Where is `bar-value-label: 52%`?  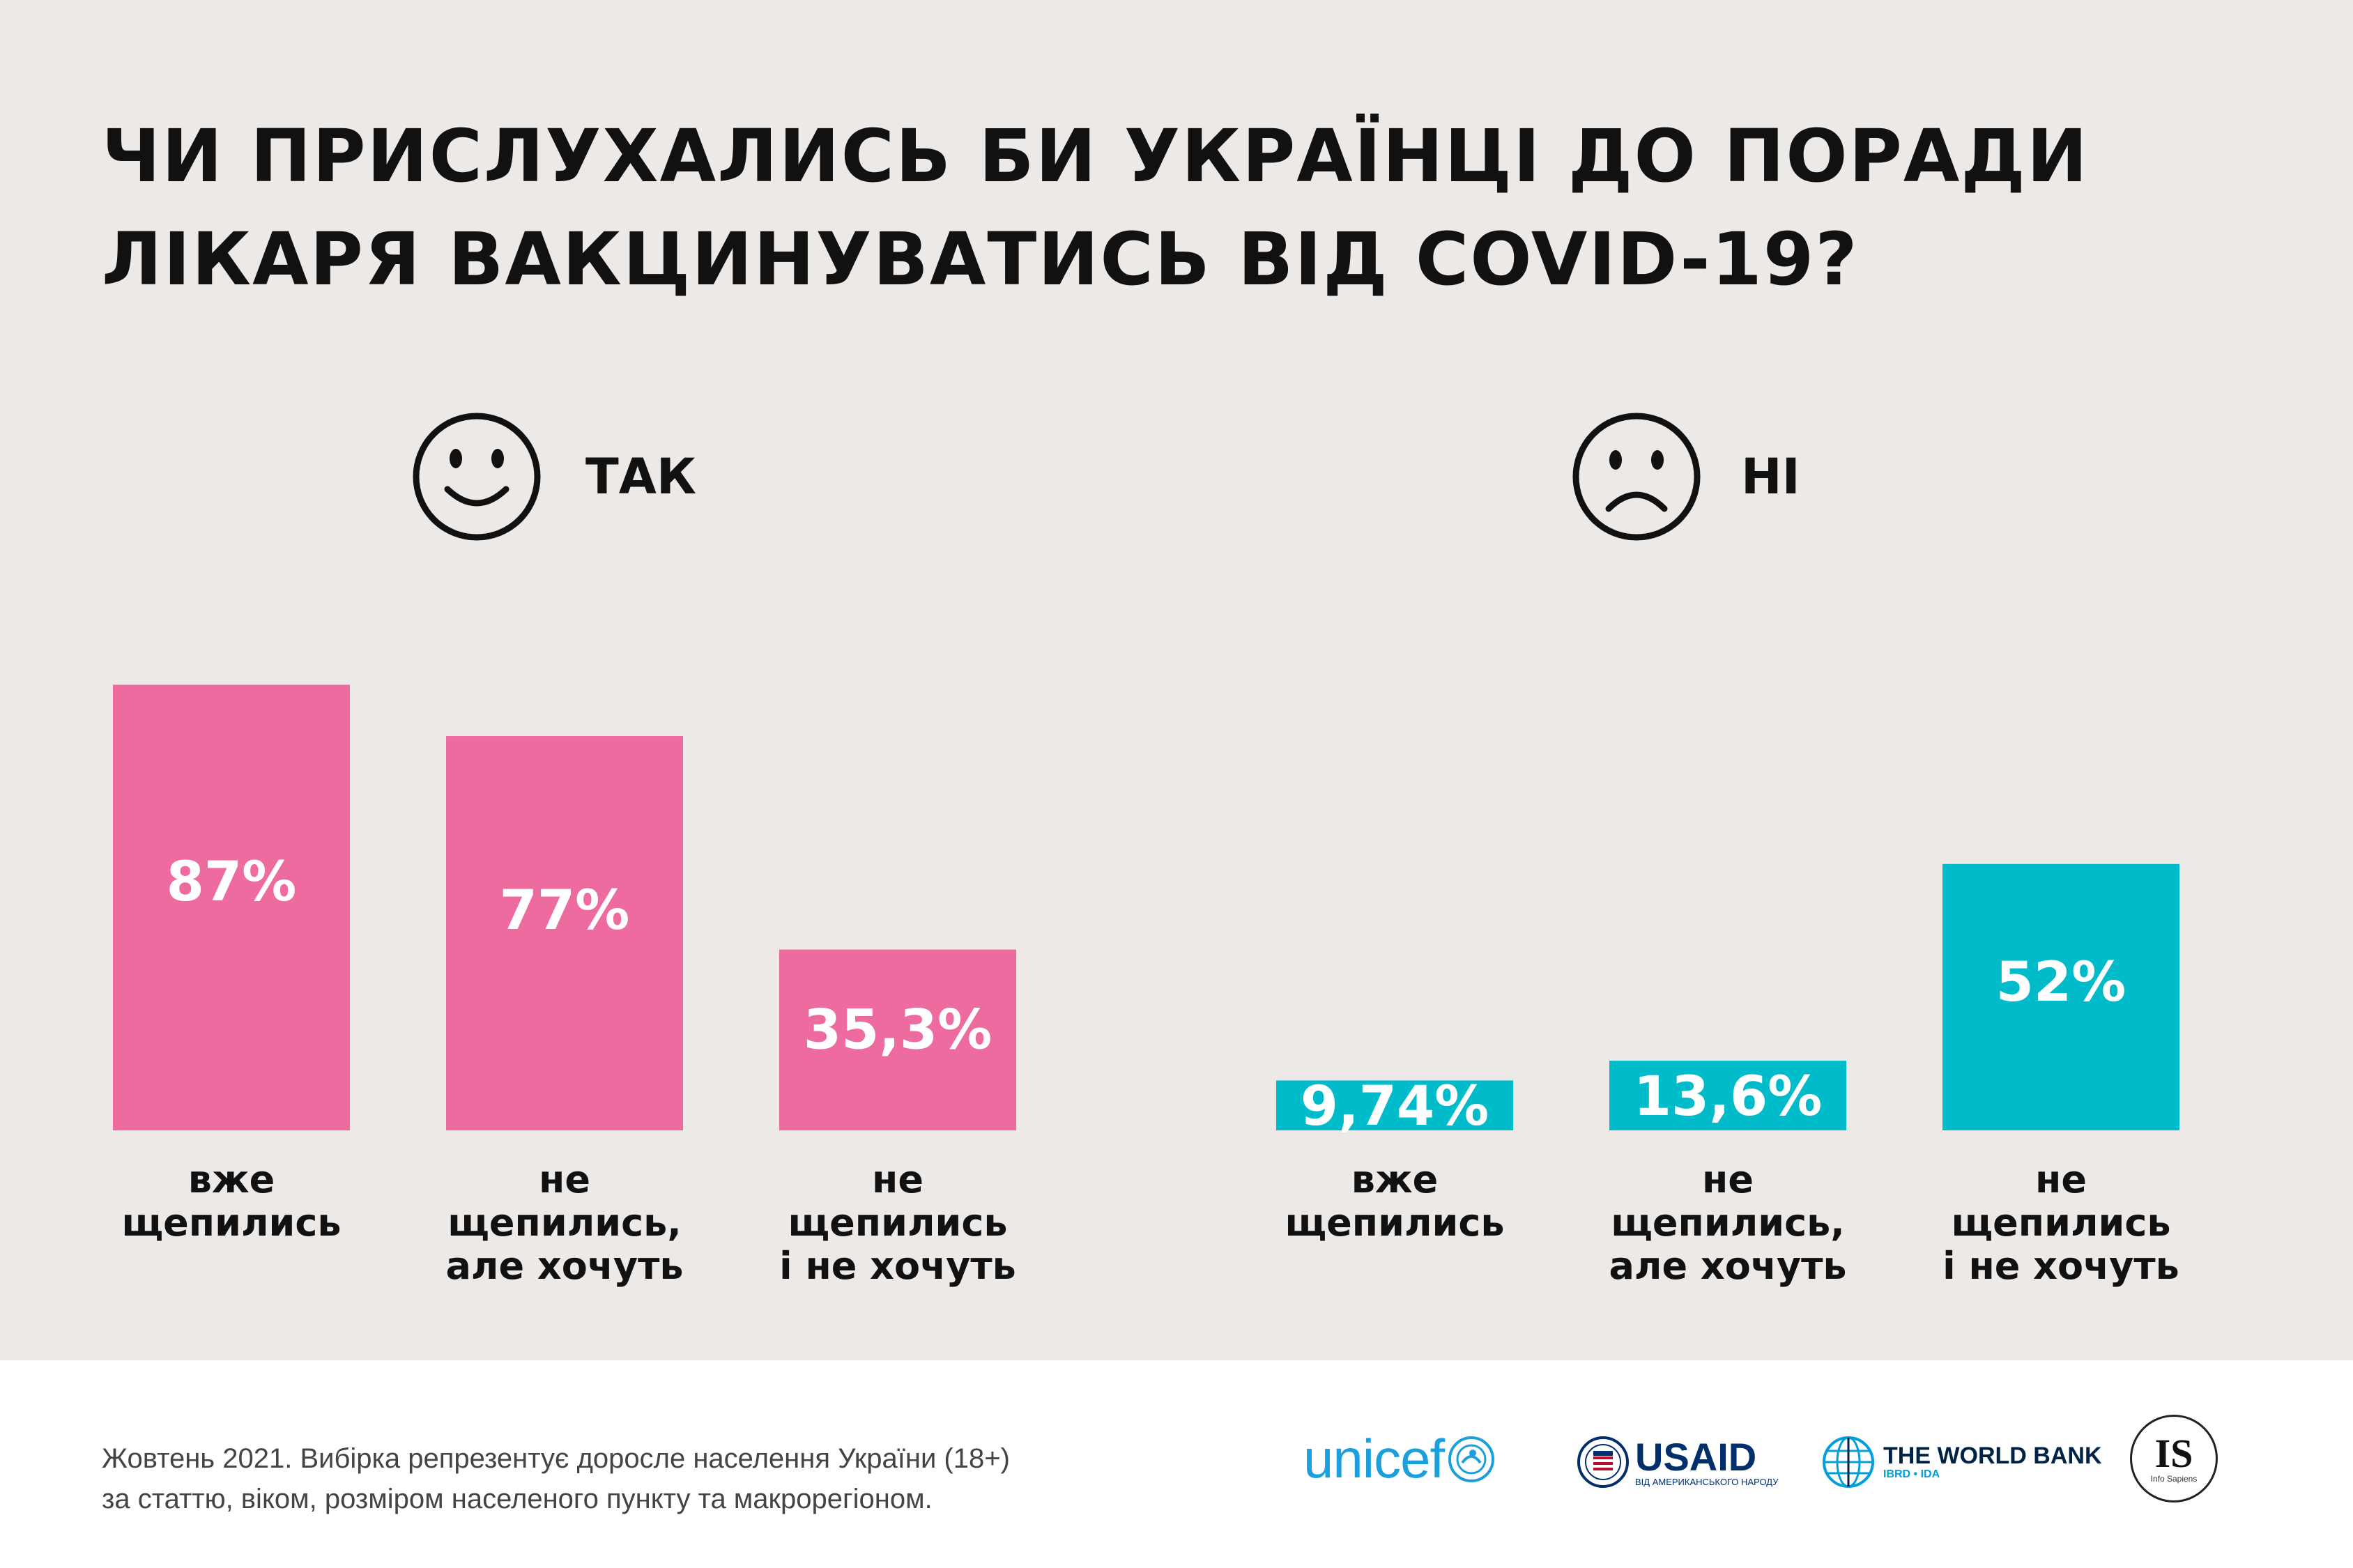
bar-value-label: 52% is located at coordinates (2061, 982).